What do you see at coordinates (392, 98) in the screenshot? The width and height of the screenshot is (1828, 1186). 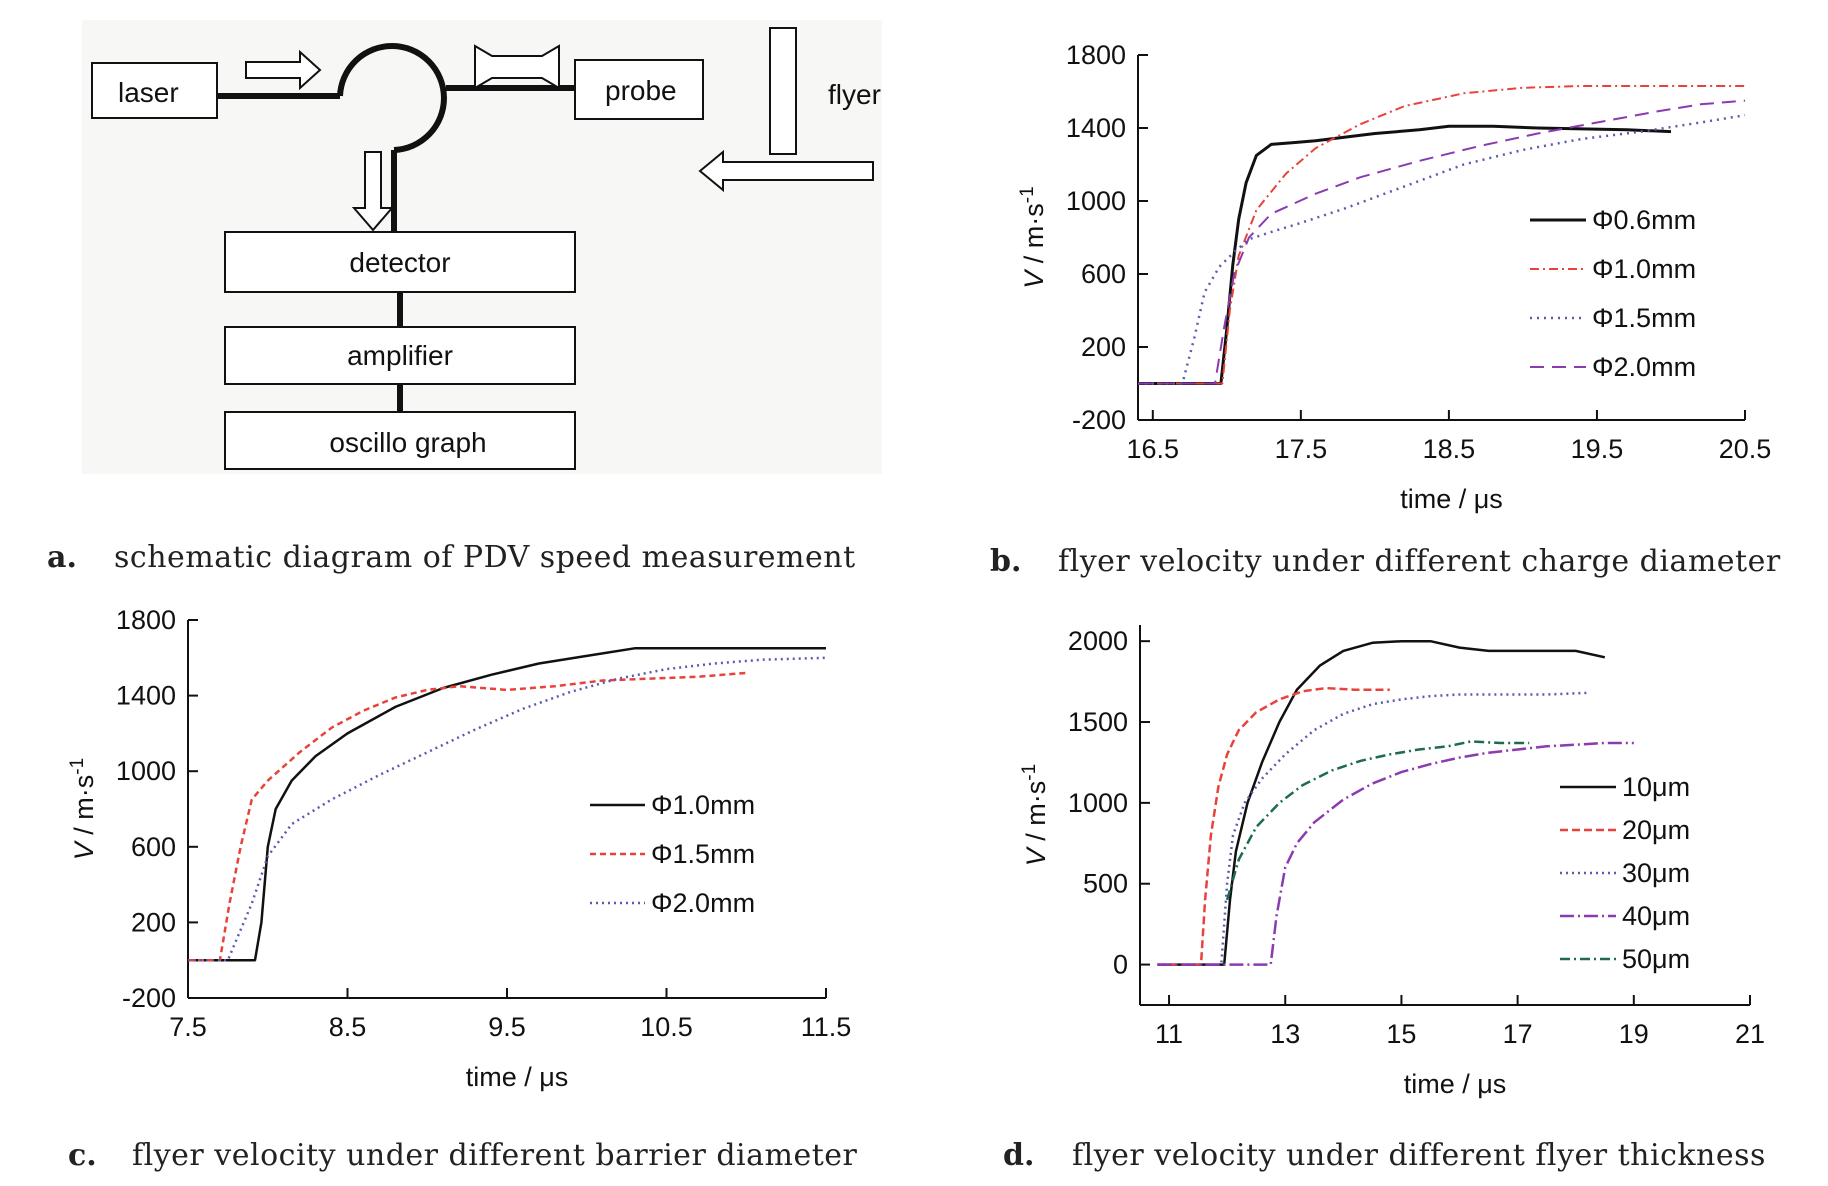 I see `circulator-ring` at bounding box center [392, 98].